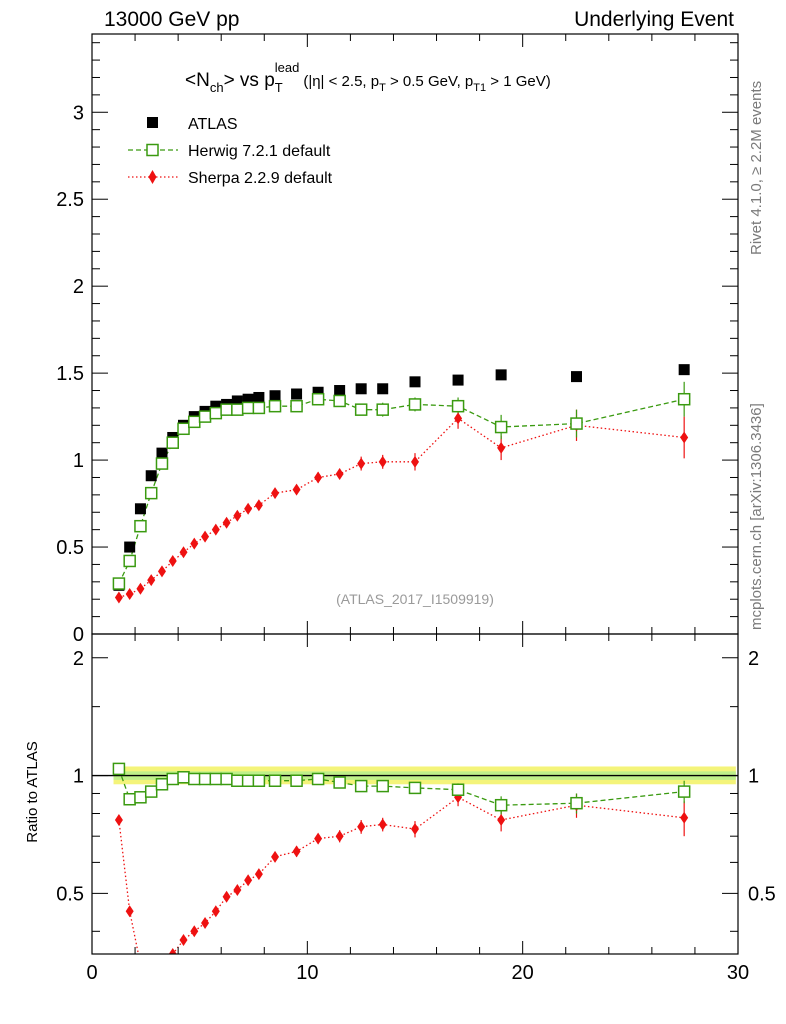 The image size is (786, 1024). Describe the element at coordinates (32, 791) in the screenshot. I see `ratio-ylabel: Ratio to ATLAS` at that location.